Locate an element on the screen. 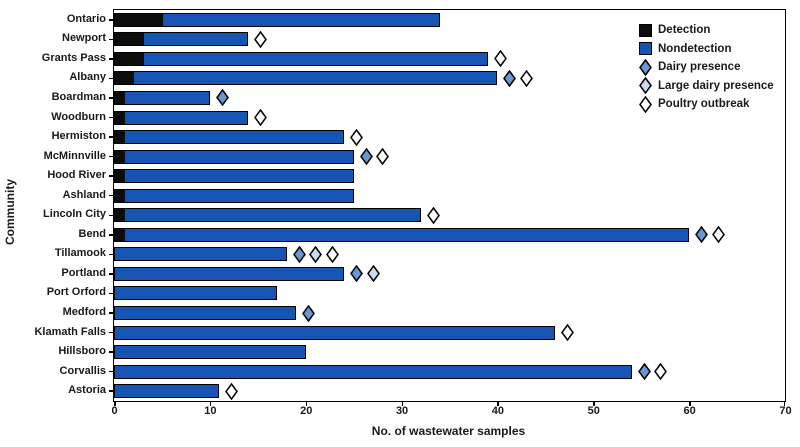 The height and width of the screenshot is (447, 800). y-label-hood-river: Hood River is located at coordinates (76, 175).